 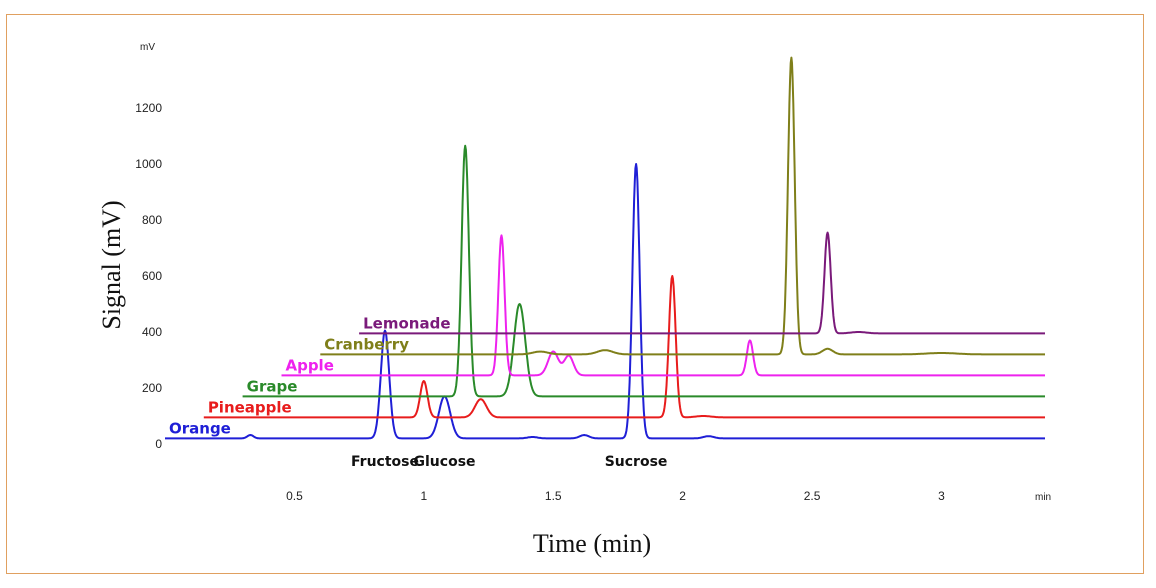 I want to click on x-tick-label: 1.5, so click(x=553, y=496).